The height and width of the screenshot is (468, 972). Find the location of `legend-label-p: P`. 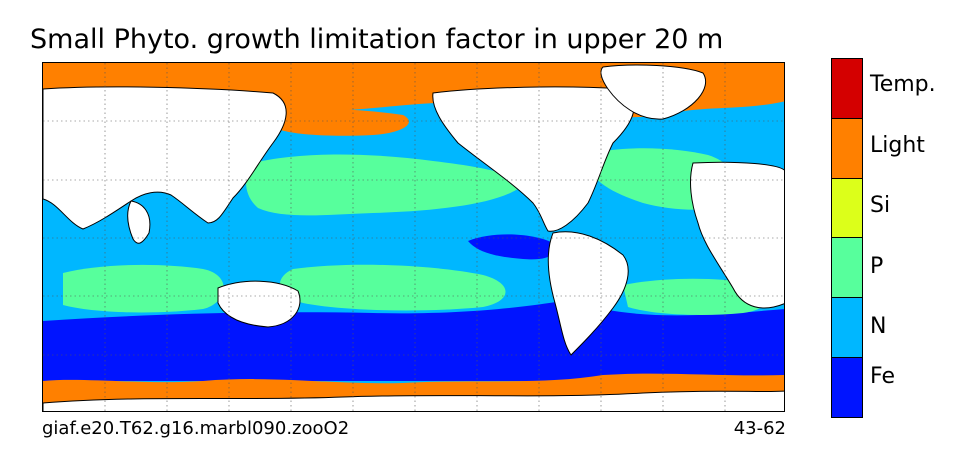

legend-label-p: P is located at coordinates (877, 266).